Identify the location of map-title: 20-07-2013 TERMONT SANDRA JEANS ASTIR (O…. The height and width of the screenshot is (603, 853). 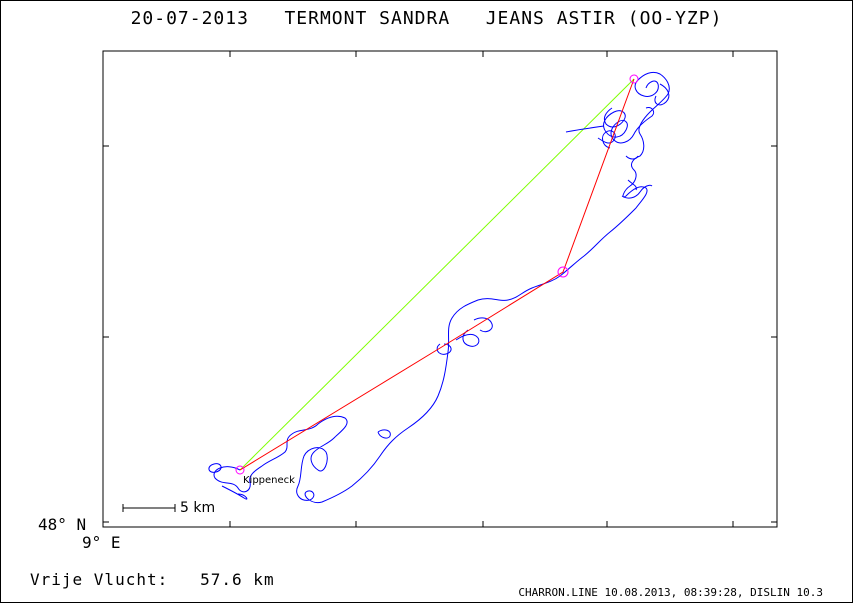
(426, 18).